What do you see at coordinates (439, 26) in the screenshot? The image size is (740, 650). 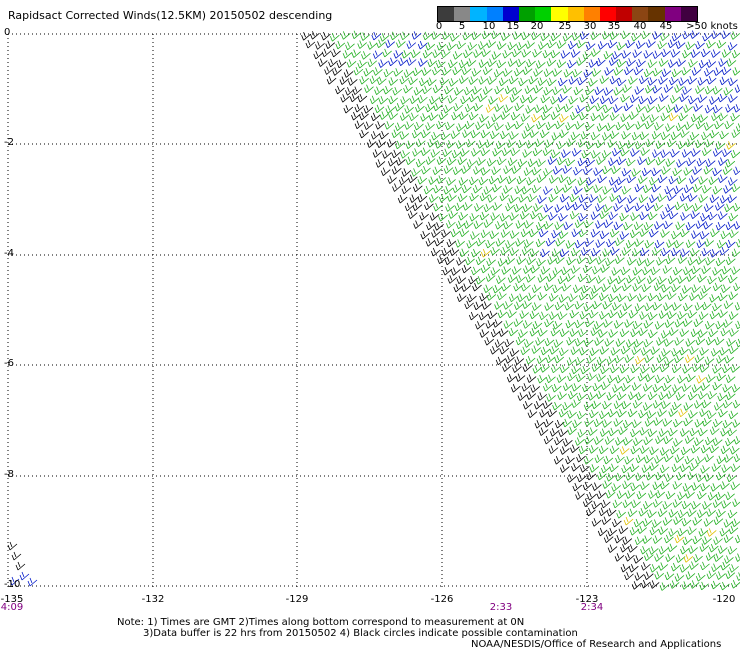 I see `colorbar-label: 0` at bounding box center [439, 26].